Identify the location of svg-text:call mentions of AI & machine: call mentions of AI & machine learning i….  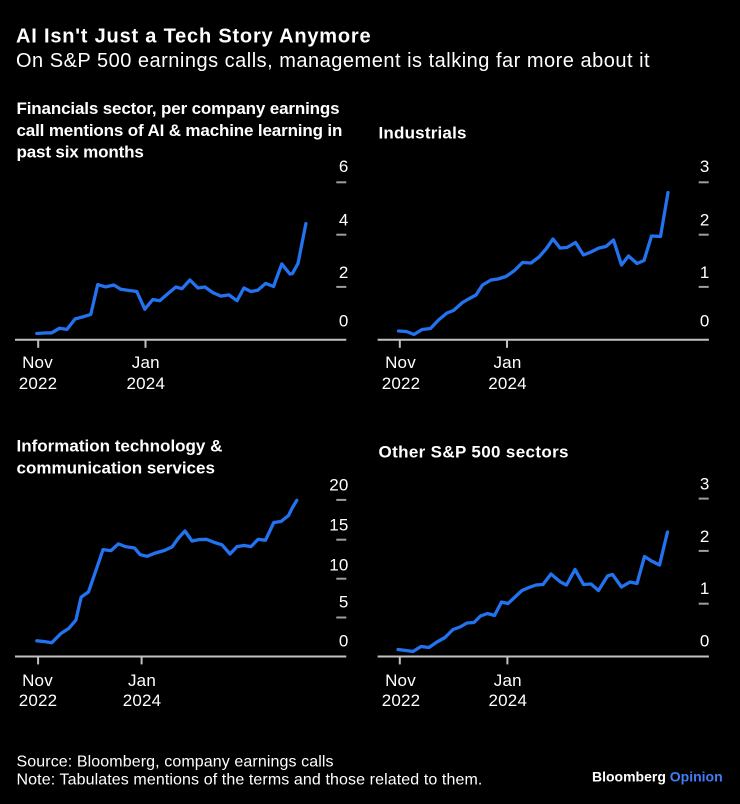
(180, 130).